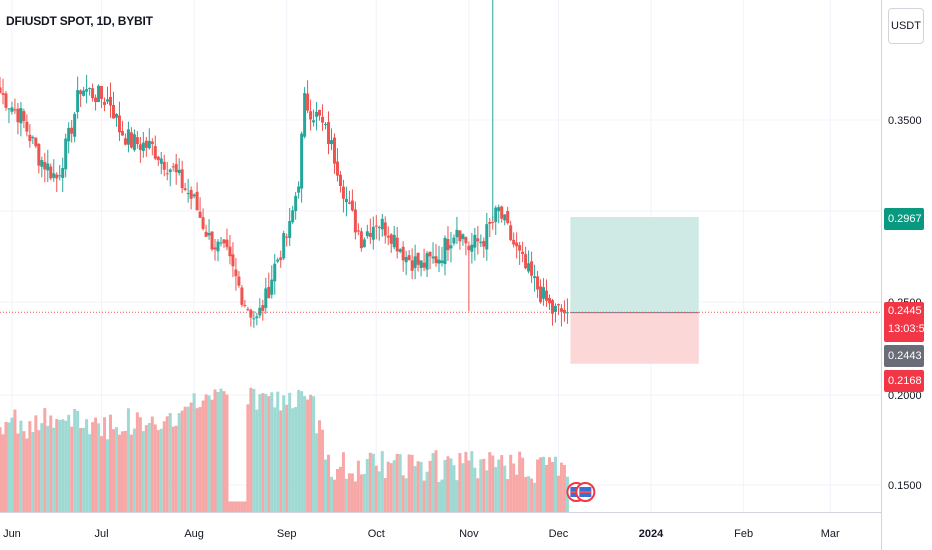 This screenshot has width=932, height=550. What do you see at coordinates (585, 492) in the screenshot?
I see `currency-flag-icon` at bounding box center [585, 492].